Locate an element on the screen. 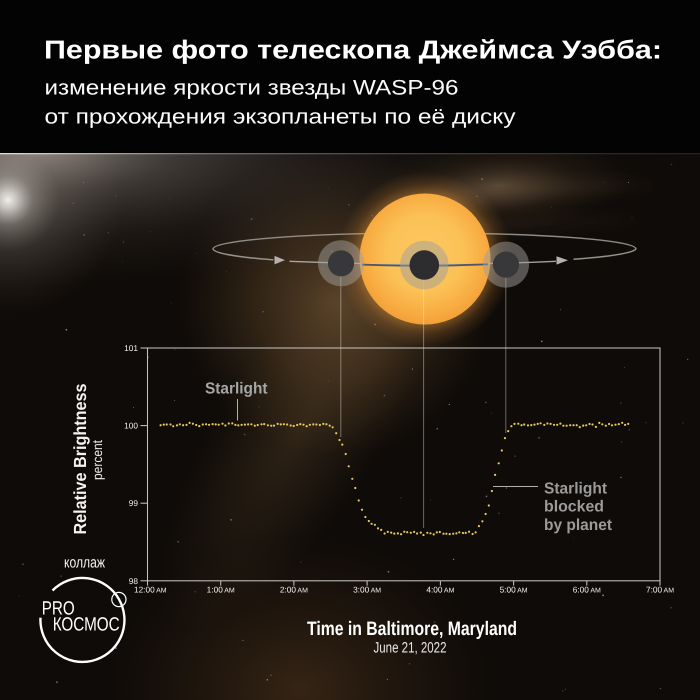 The width and height of the screenshot is (700, 700). svg-text: 6:00 AM is located at coordinates (587, 590).